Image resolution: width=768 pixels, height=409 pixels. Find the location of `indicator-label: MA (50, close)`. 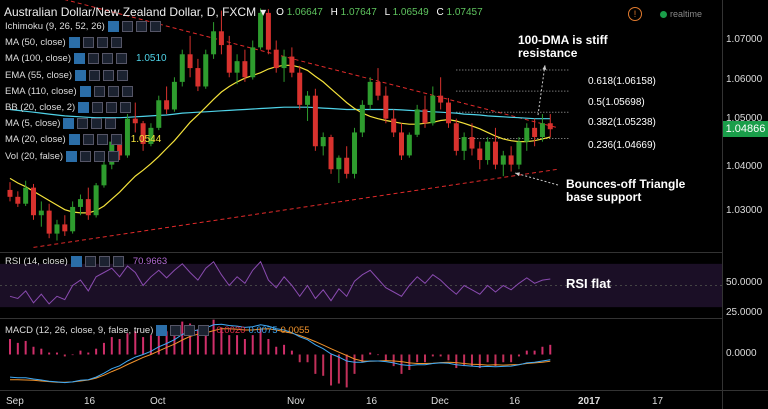

indicator-label: MA (50, close) is located at coordinates (35, 43).